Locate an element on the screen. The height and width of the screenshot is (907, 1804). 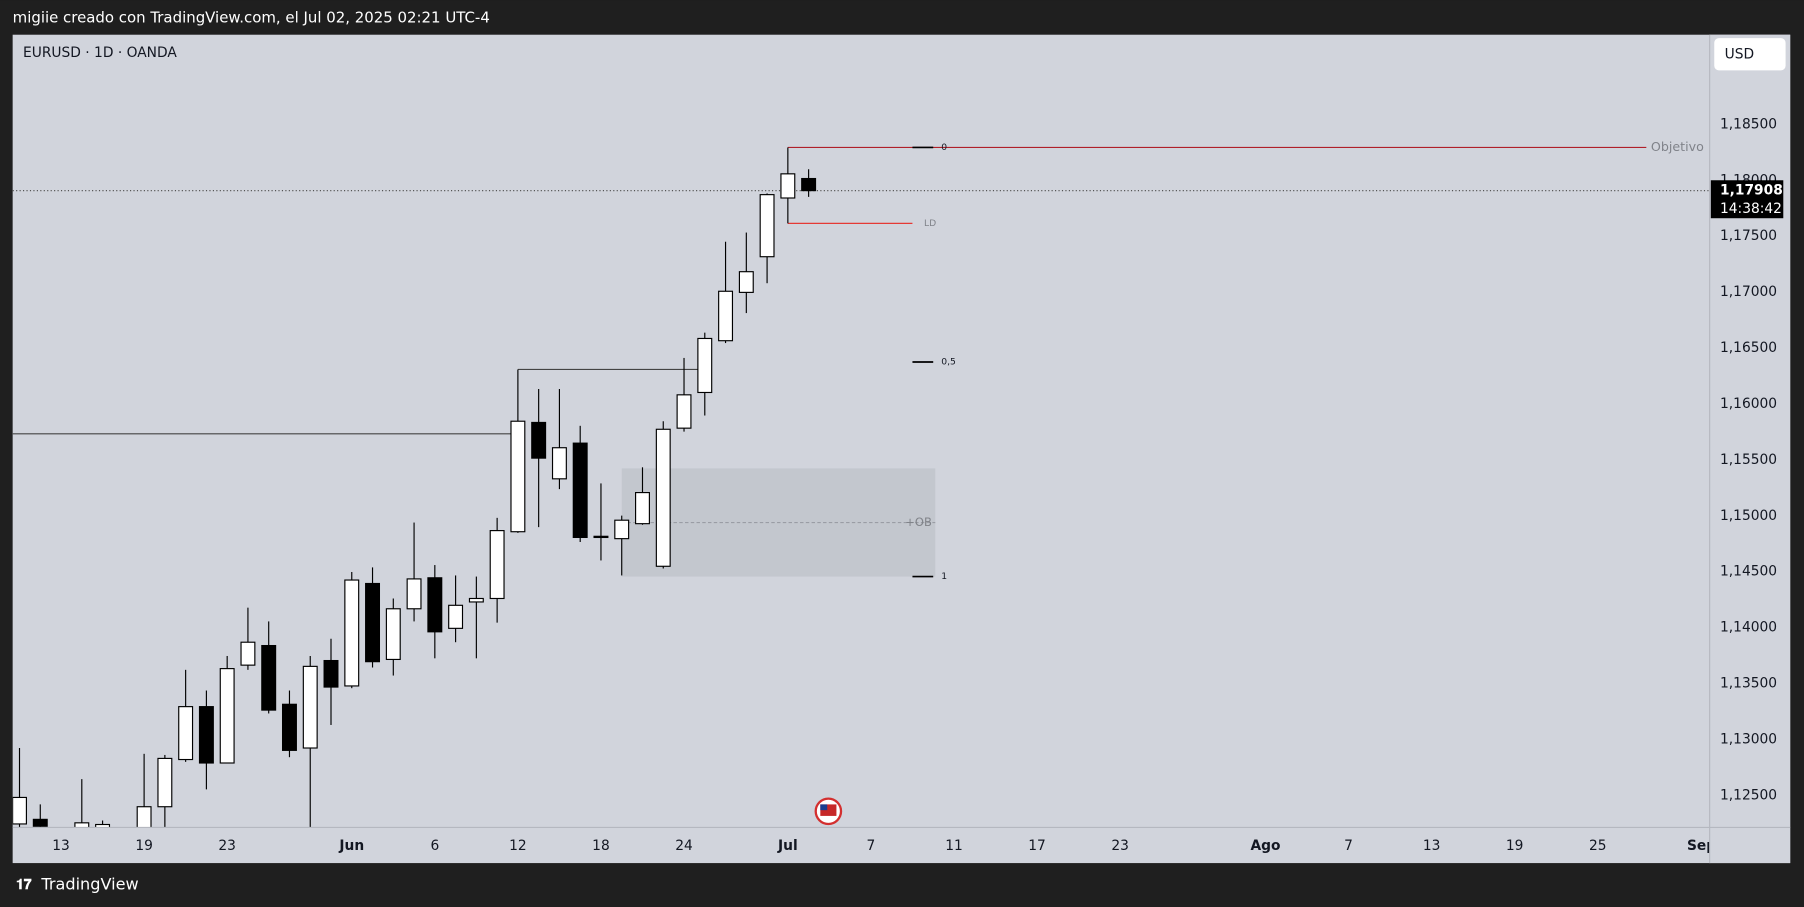
fib-label: 0,5 is located at coordinates (948, 361).